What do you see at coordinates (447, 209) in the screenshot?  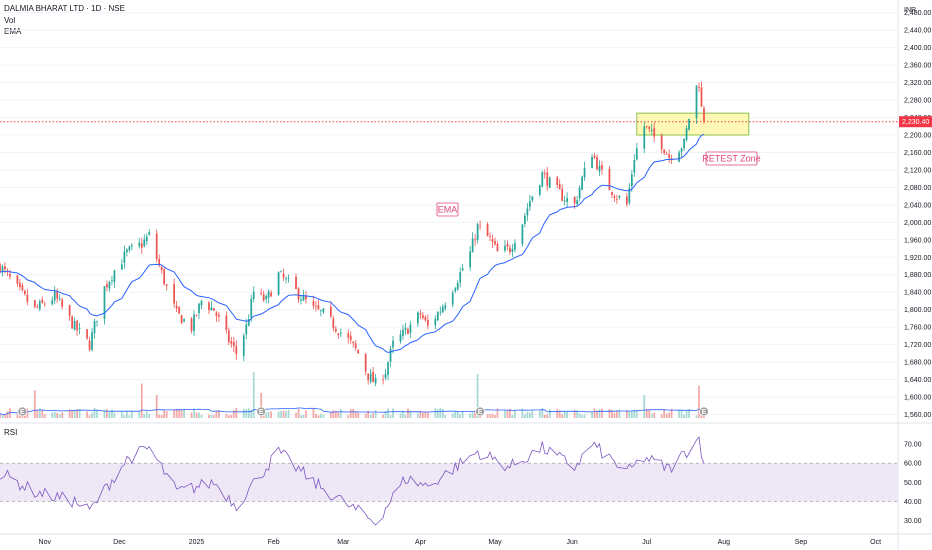 I see `ema-annotation: EMA` at bounding box center [447, 209].